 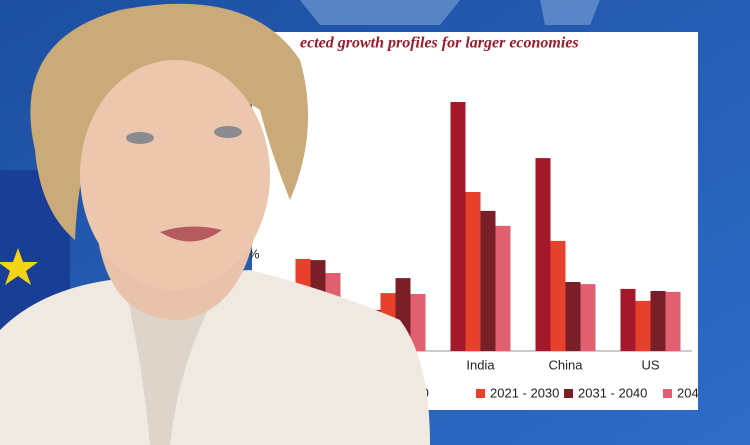 What do you see at coordinates (254, 253) in the screenshot?
I see `y-tick-label: %` at bounding box center [254, 253].